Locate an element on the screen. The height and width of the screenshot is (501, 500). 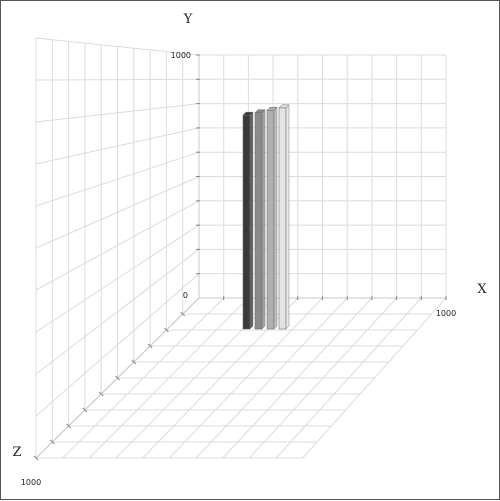
bar-layer is located at coordinates (266, 217).